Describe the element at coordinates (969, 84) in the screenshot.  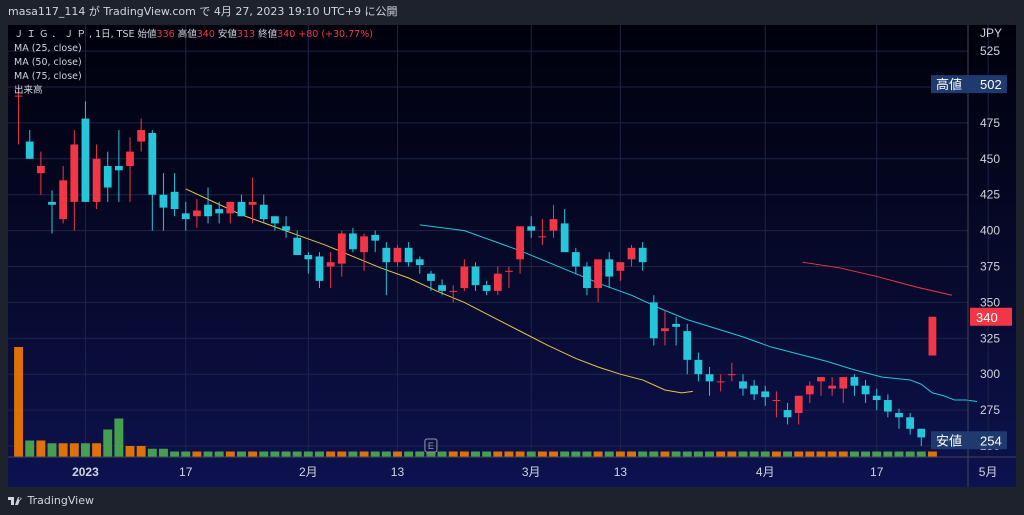
I see `high-price-tag` at that location.